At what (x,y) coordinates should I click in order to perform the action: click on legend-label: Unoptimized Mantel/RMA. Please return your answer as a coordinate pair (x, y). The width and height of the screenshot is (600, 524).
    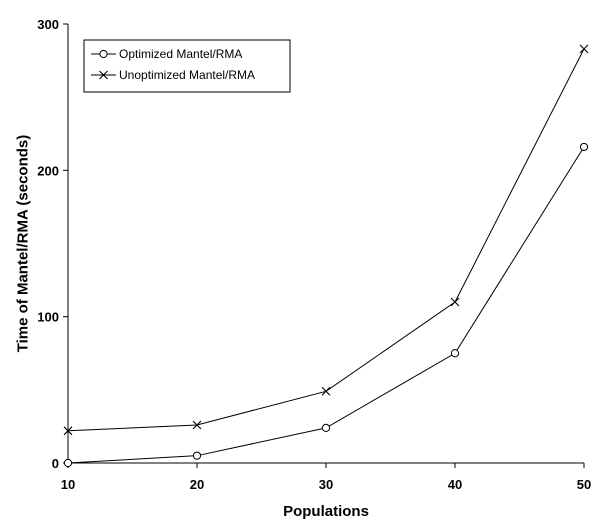
    Looking at the image, I should click on (187, 75).